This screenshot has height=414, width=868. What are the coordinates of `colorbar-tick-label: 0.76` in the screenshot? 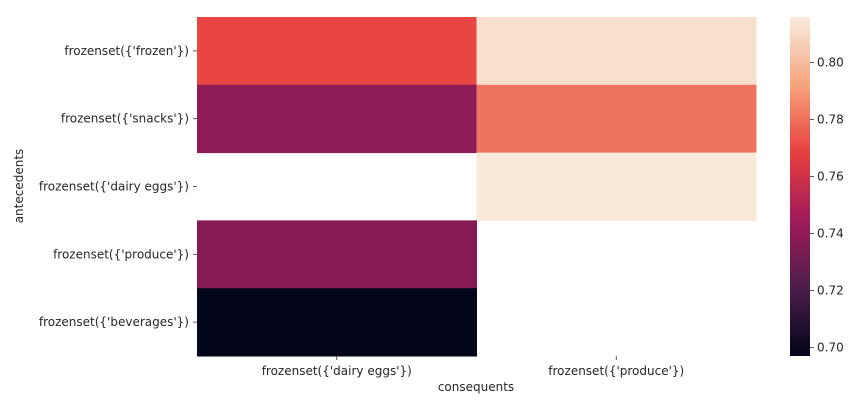 It's located at (830, 177).